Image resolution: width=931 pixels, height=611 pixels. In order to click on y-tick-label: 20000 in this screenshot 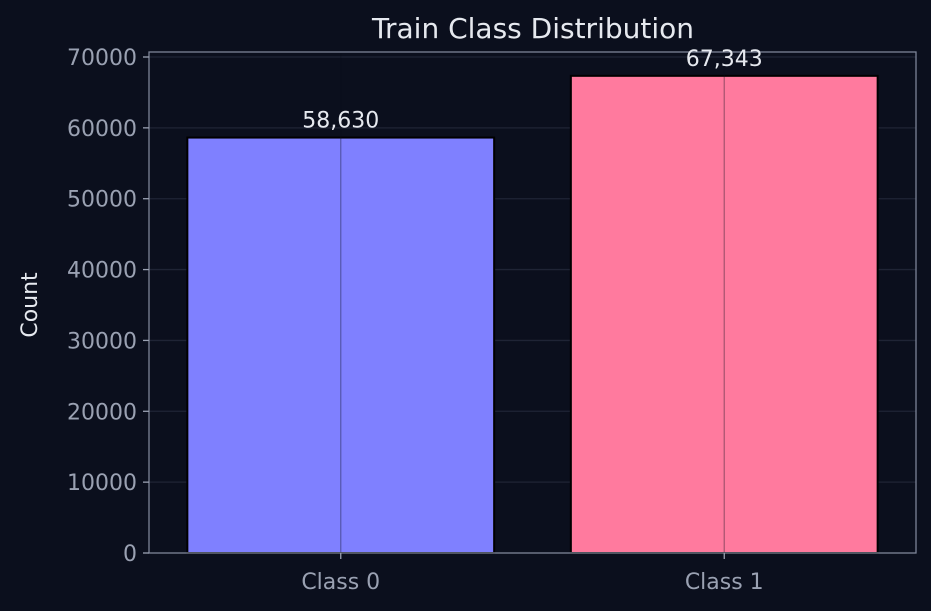, I will do `click(102, 412)`.